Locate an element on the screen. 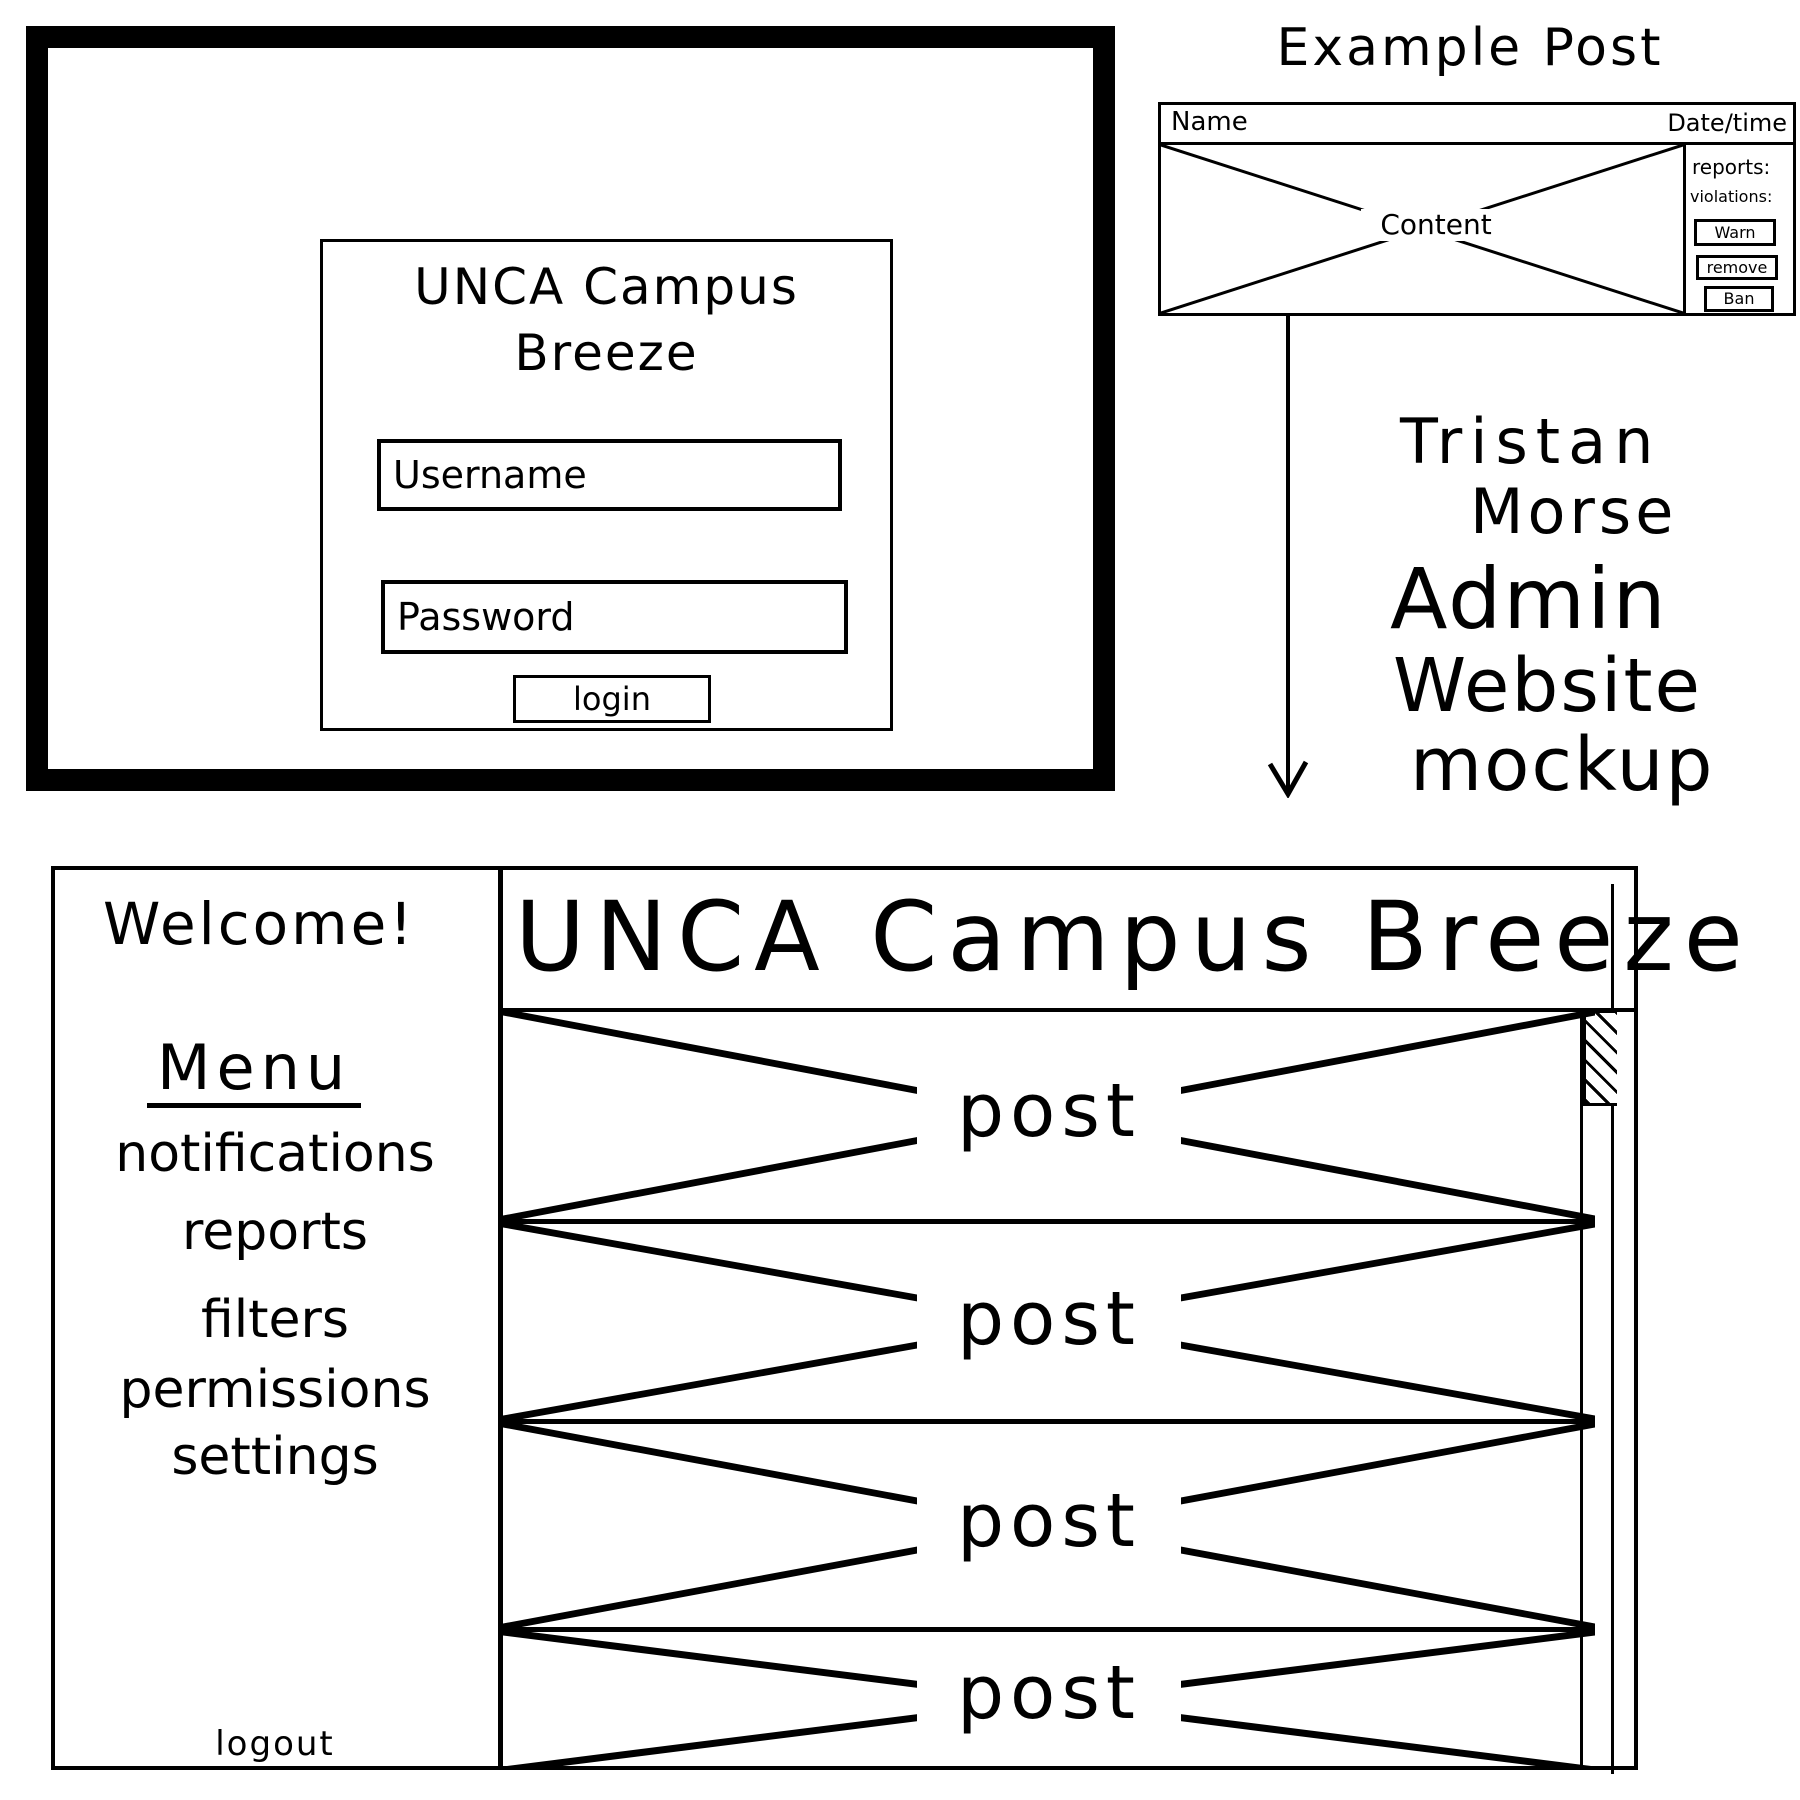  example-post-heading: Example Post is located at coordinates (1470, 48).